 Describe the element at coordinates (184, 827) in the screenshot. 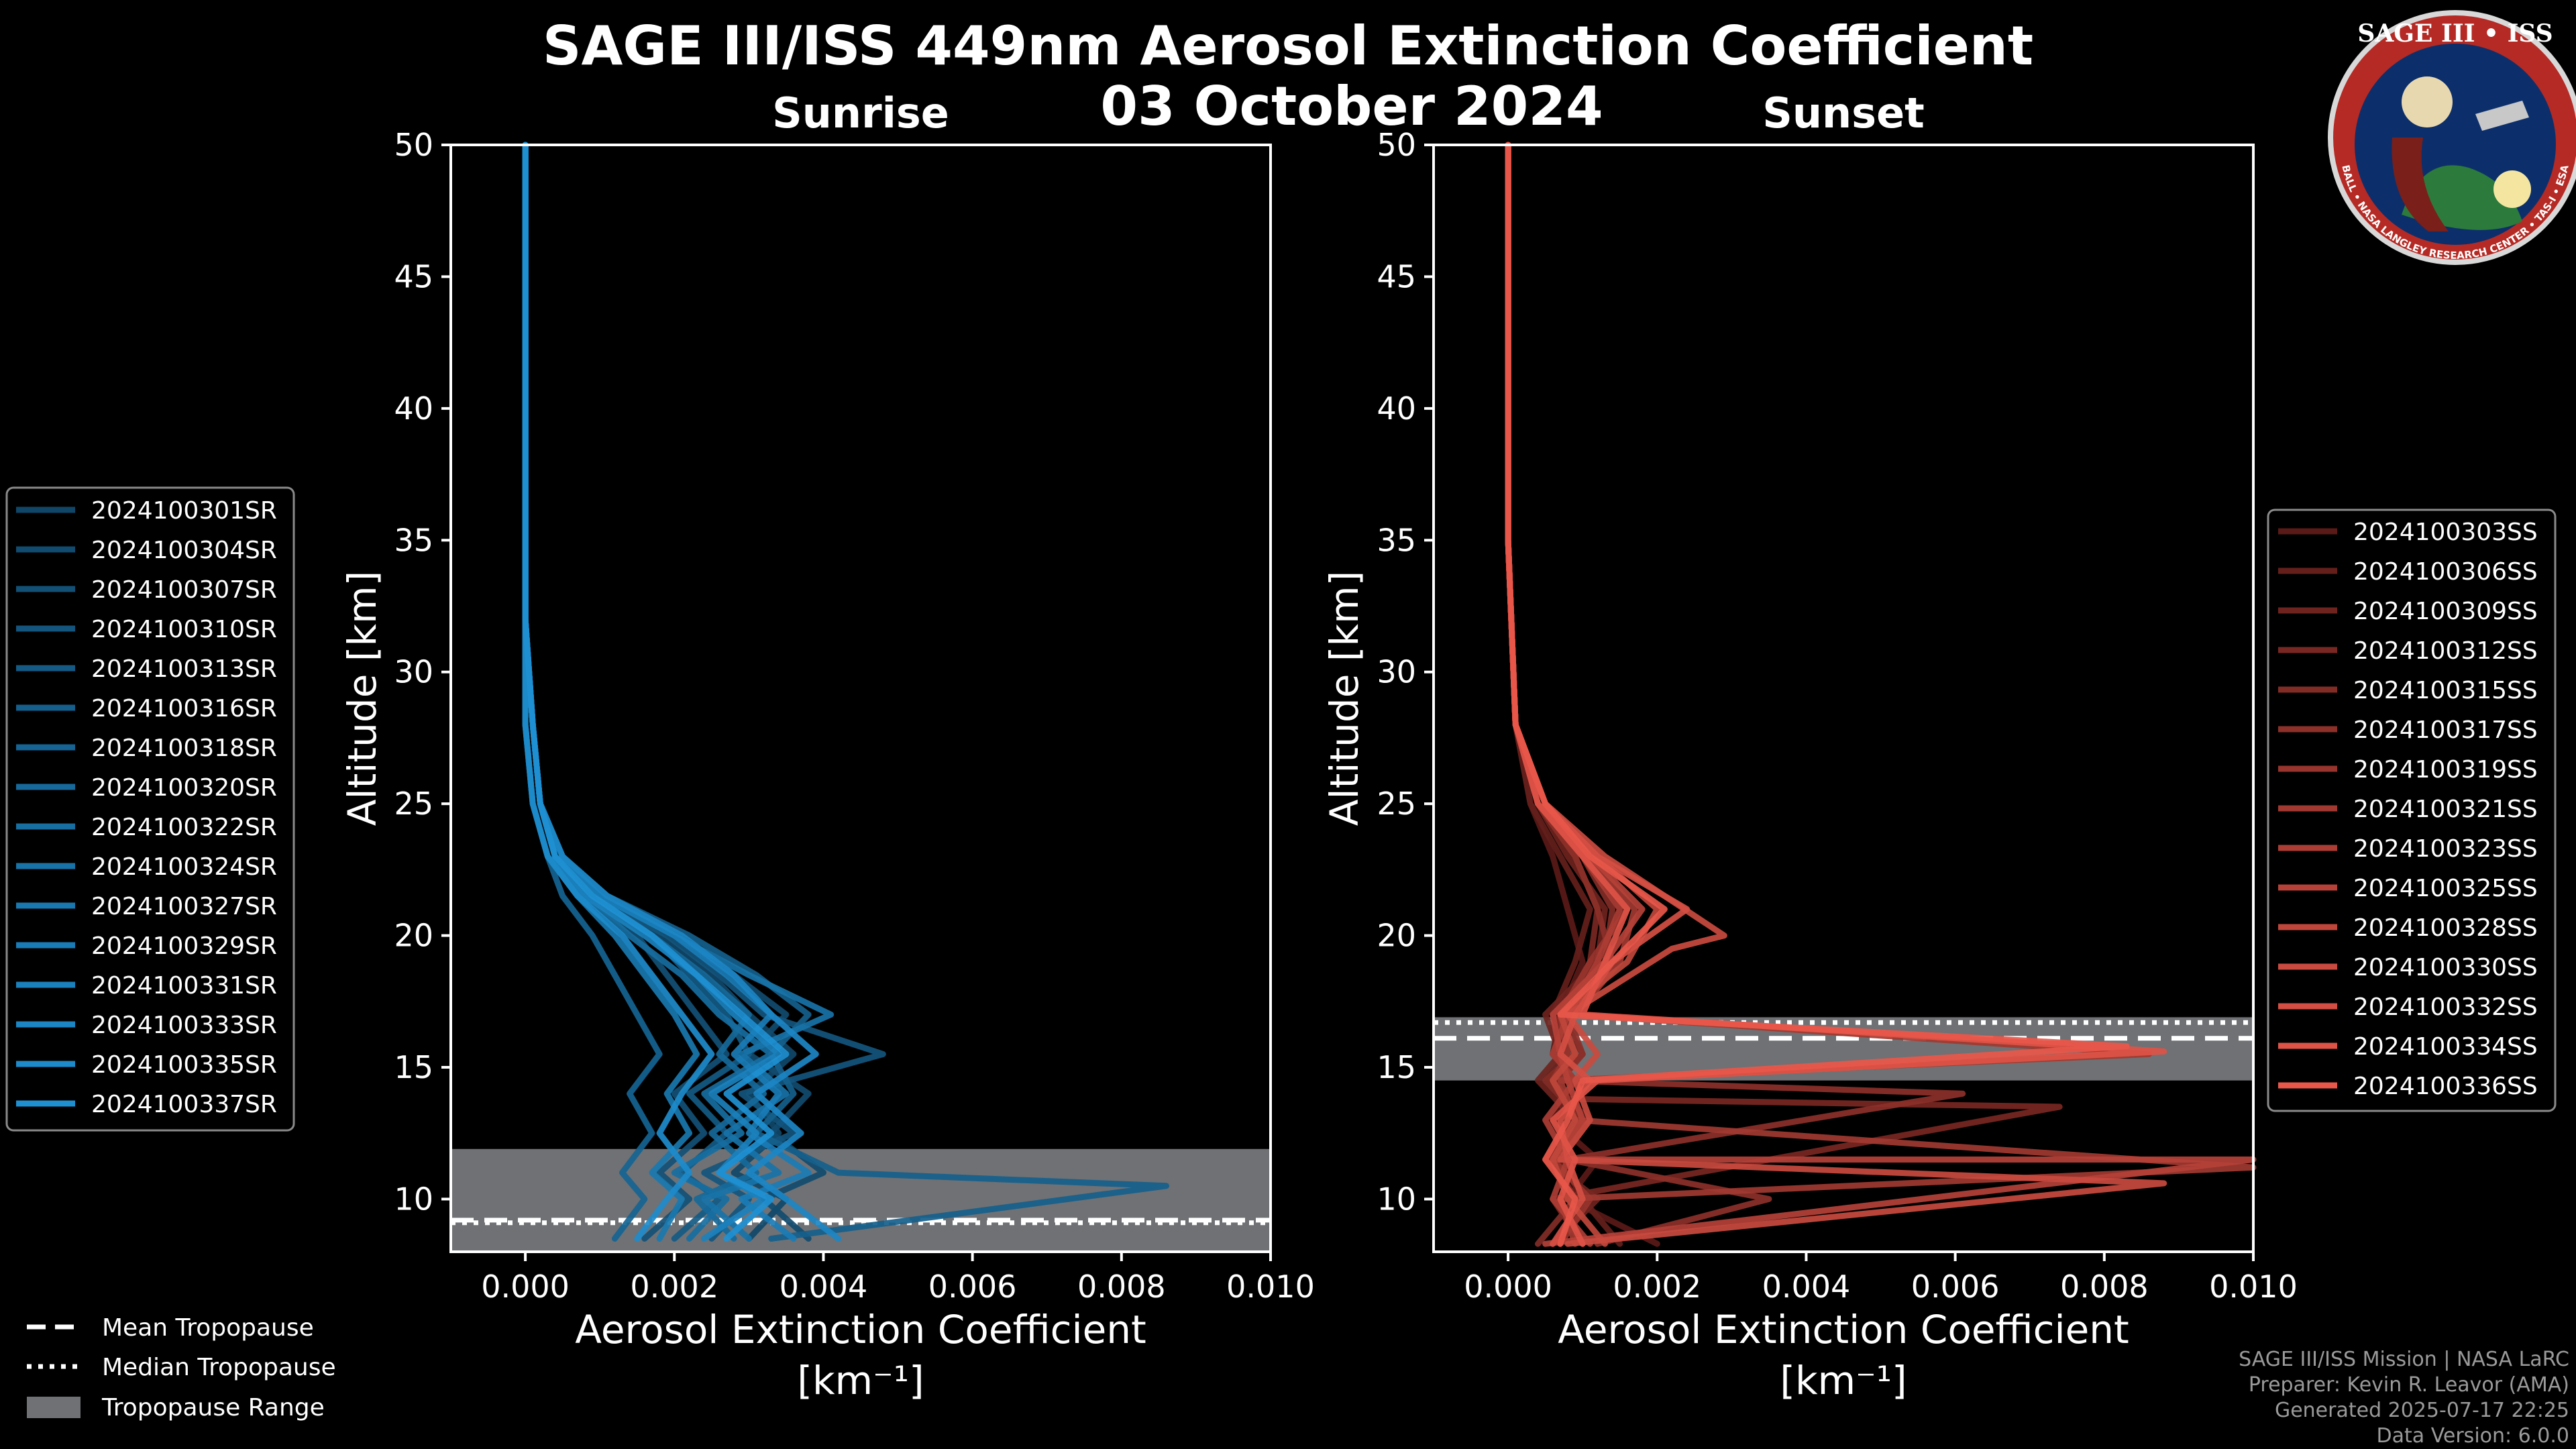

I see `sunrise-legend-label: 2024100322SR` at that location.